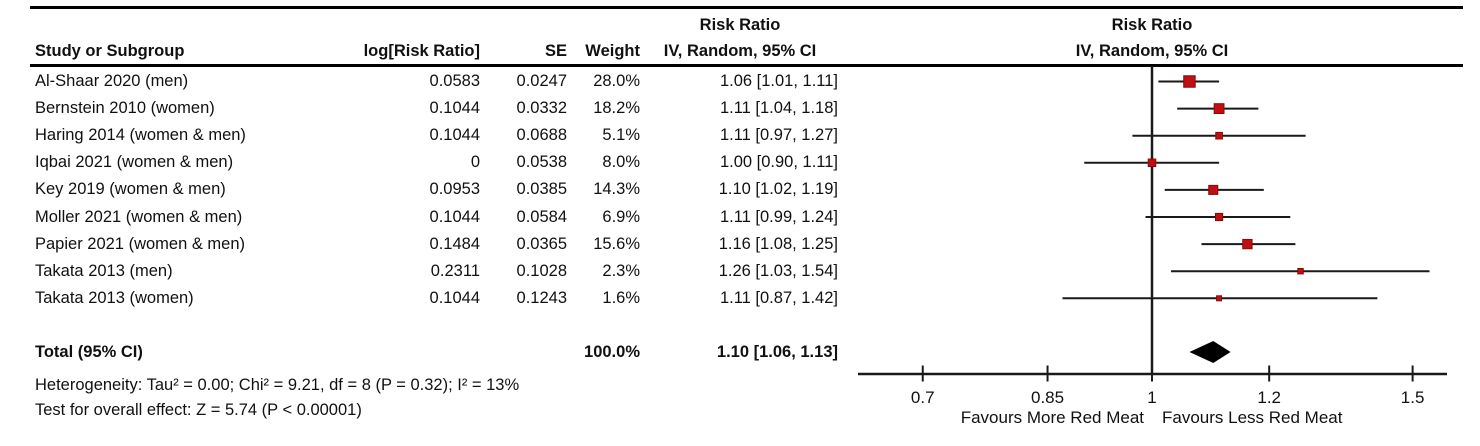  What do you see at coordinates (555, 51) in the screenshot?
I see `column-header-se: SE` at bounding box center [555, 51].